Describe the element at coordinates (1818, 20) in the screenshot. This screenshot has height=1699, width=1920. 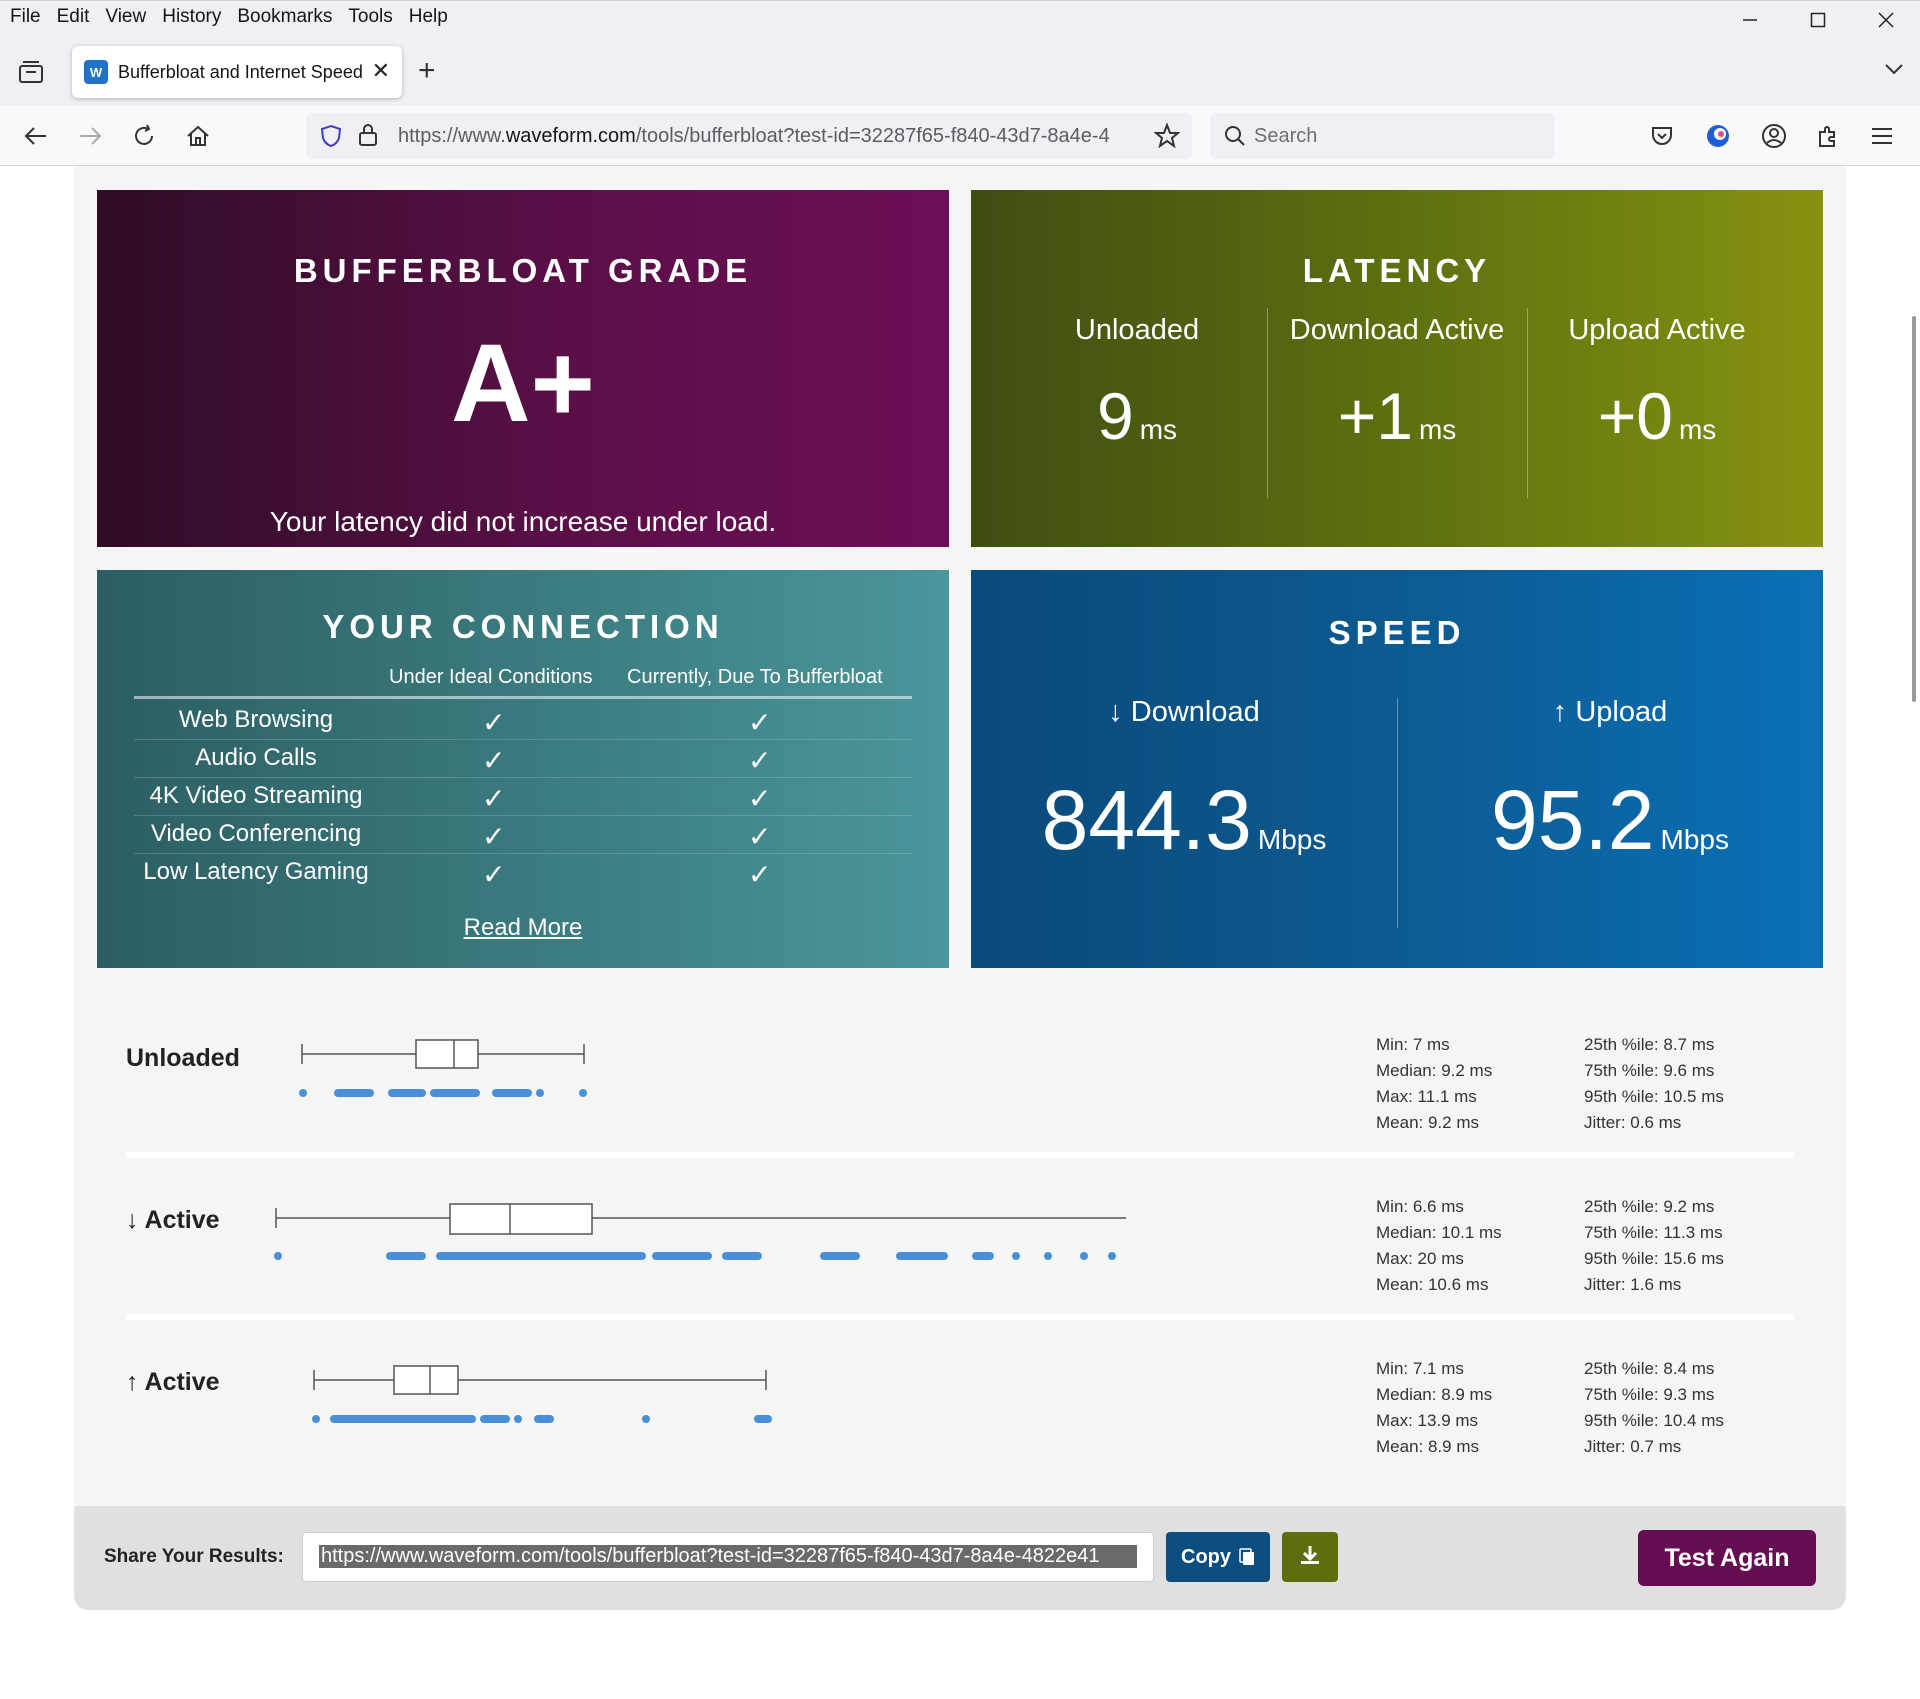
I see `maximize-icon` at that location.